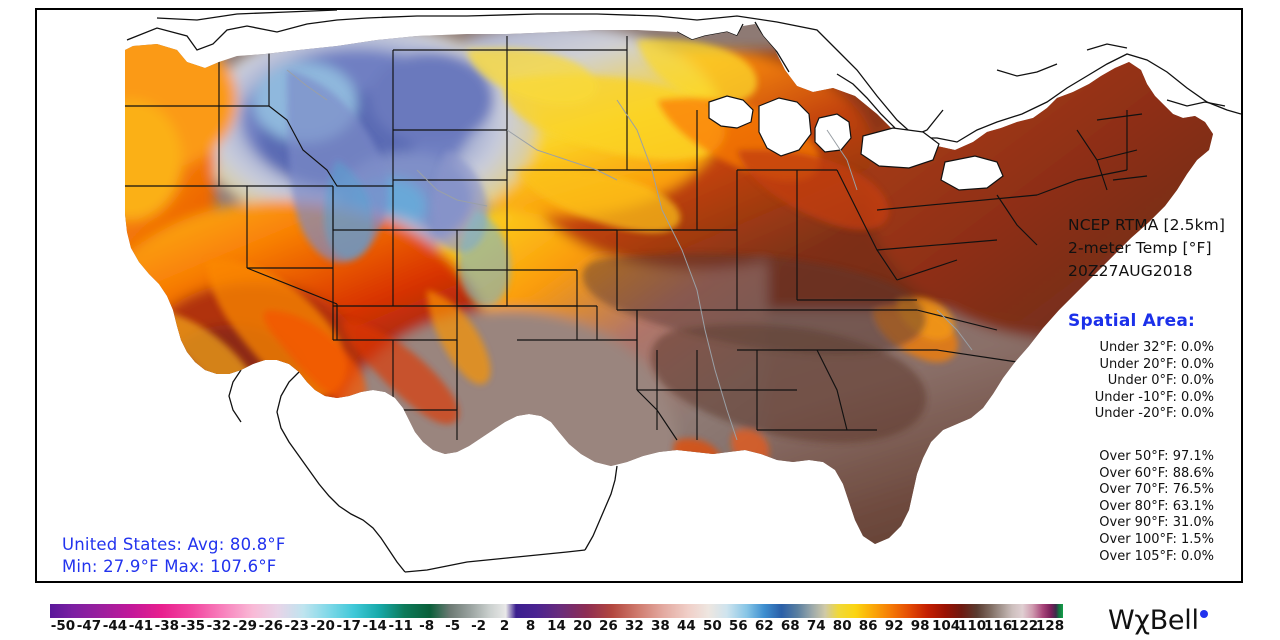 This screenshot has height=640, width=1280. I want to click on colorbar-tick--29: -29, so click(244, 626).